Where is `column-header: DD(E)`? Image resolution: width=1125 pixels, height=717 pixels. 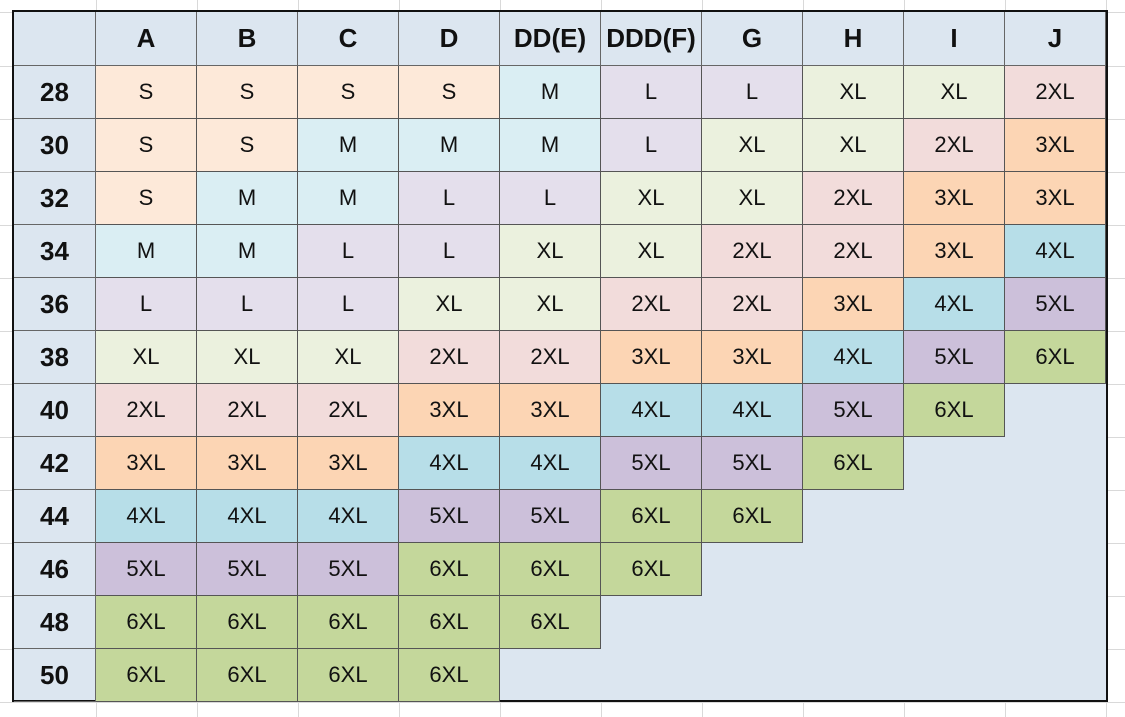
column-header: DD(E) is located at coordinates (550, 39).